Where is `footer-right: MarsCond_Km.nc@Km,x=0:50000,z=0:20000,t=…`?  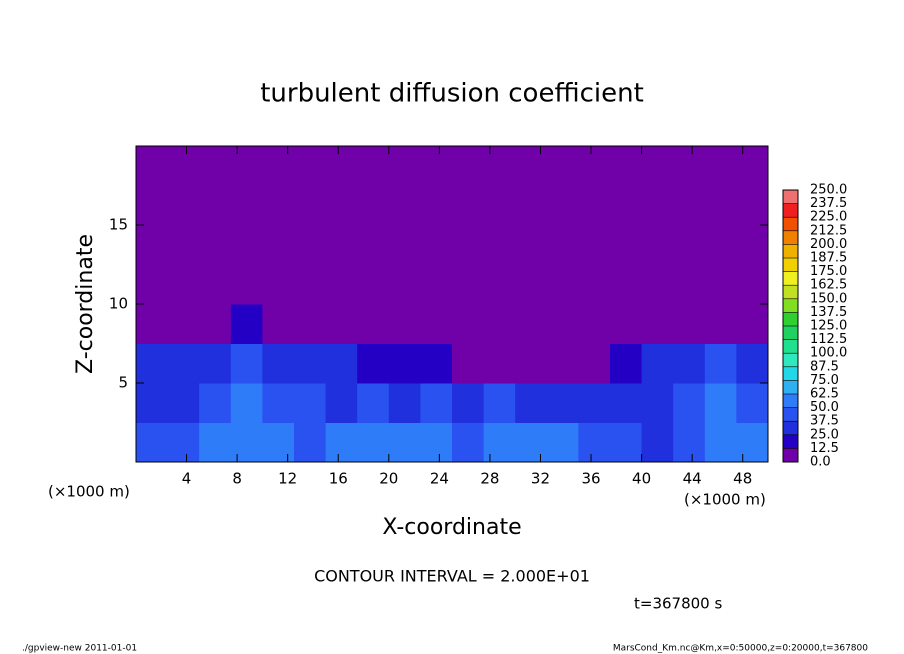
footer-right: MarsCond_Km.nc@Km,x=0:50000,z=0:20000,t=… is located at coordinates (740, 649).